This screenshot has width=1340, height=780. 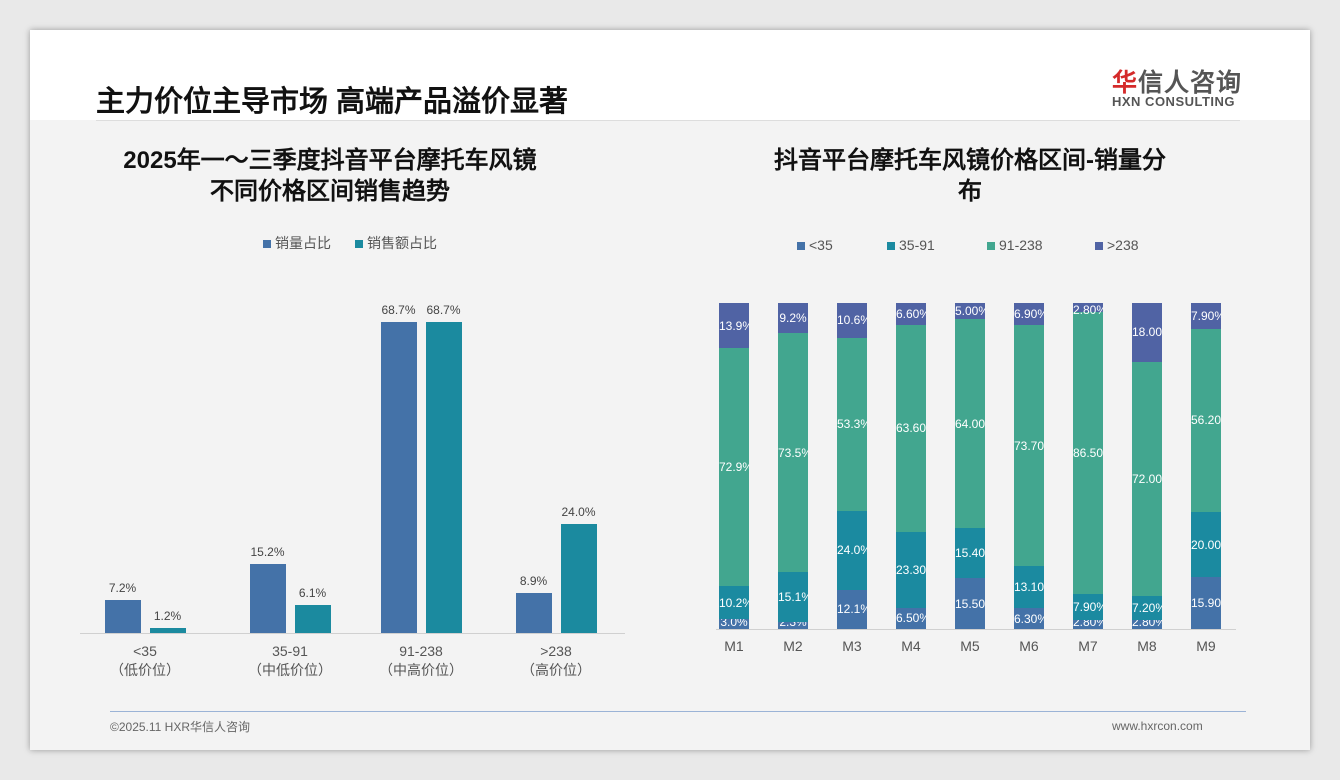 What do you see at coordinates (734, 602) in the screenshot?
I see `segment-label: 10.2%` at bounding box center [734, 602].